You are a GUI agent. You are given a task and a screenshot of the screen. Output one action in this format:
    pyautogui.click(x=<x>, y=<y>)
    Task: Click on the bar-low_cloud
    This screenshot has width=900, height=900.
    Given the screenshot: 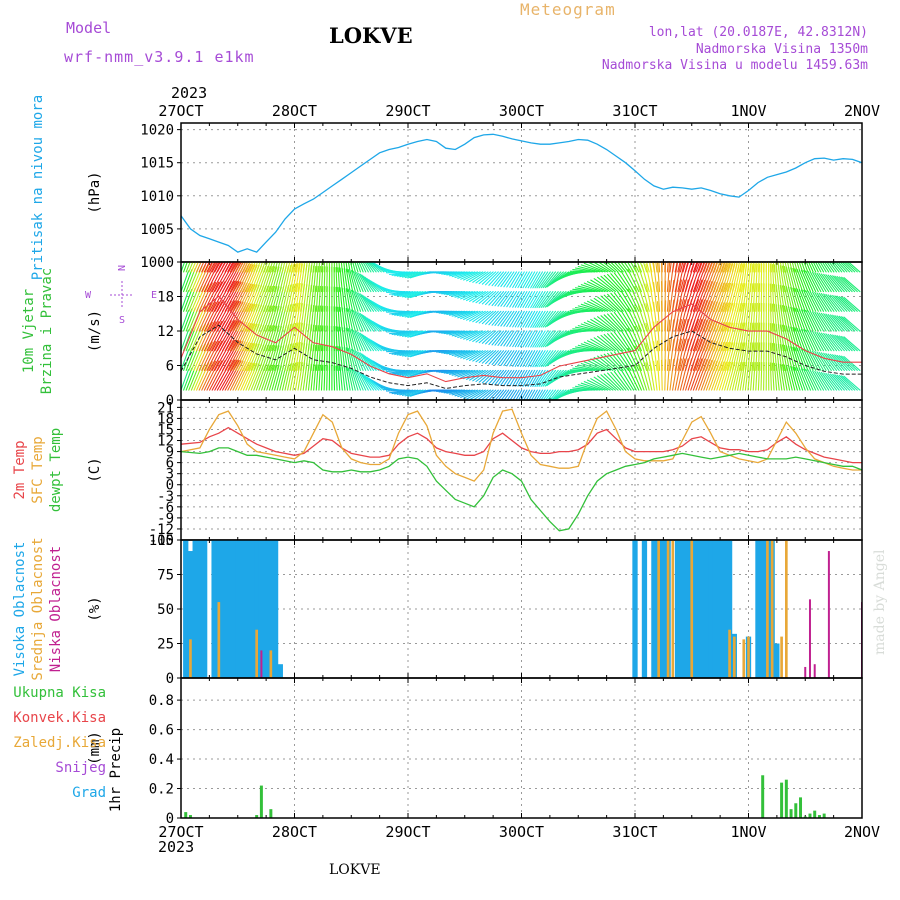 What is the action you would take?
    pyautogui.click(x=809, y=638)
    